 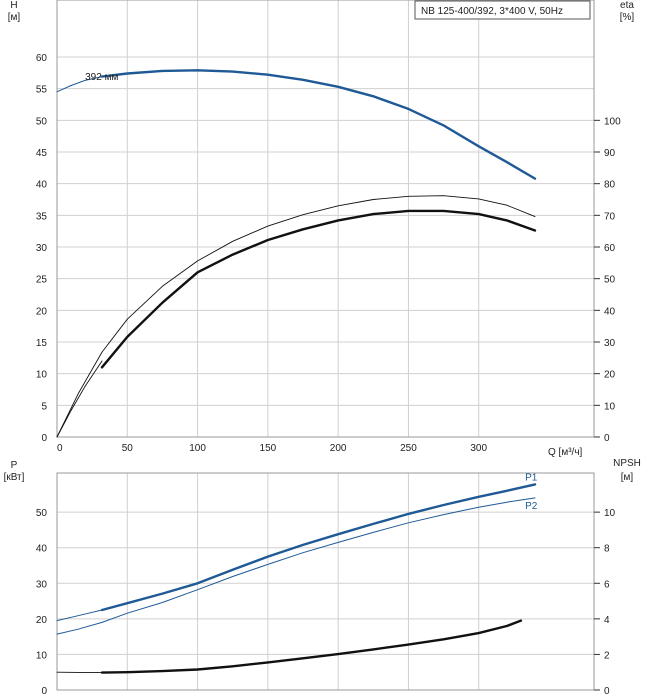 What do you see at coordinates (42, 153) in the screenshot?
I see `left-tick-label: 45` at bounding box center [42, 153].